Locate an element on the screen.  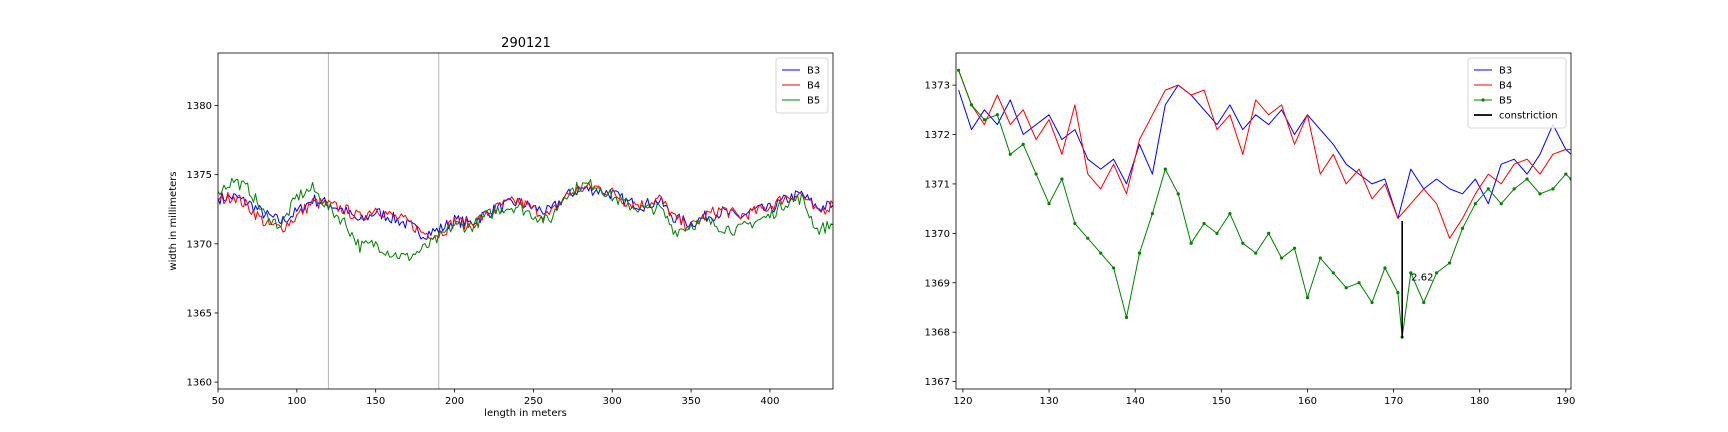
series-line-b5 is located at coordinates (525, 219).